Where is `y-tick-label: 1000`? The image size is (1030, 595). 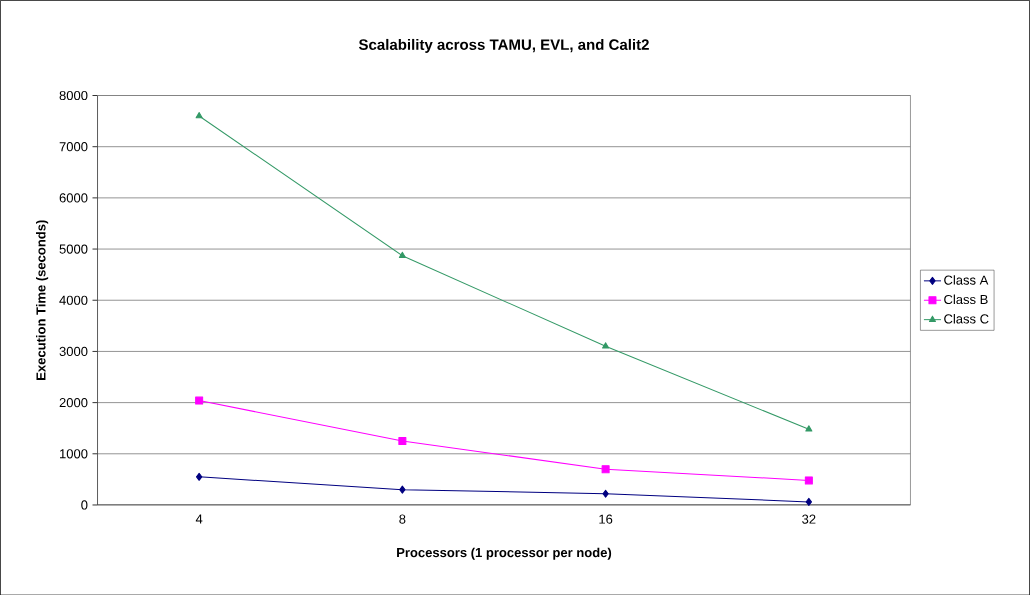
y-tick-label: 1000 is located at coordinates (74, 453).